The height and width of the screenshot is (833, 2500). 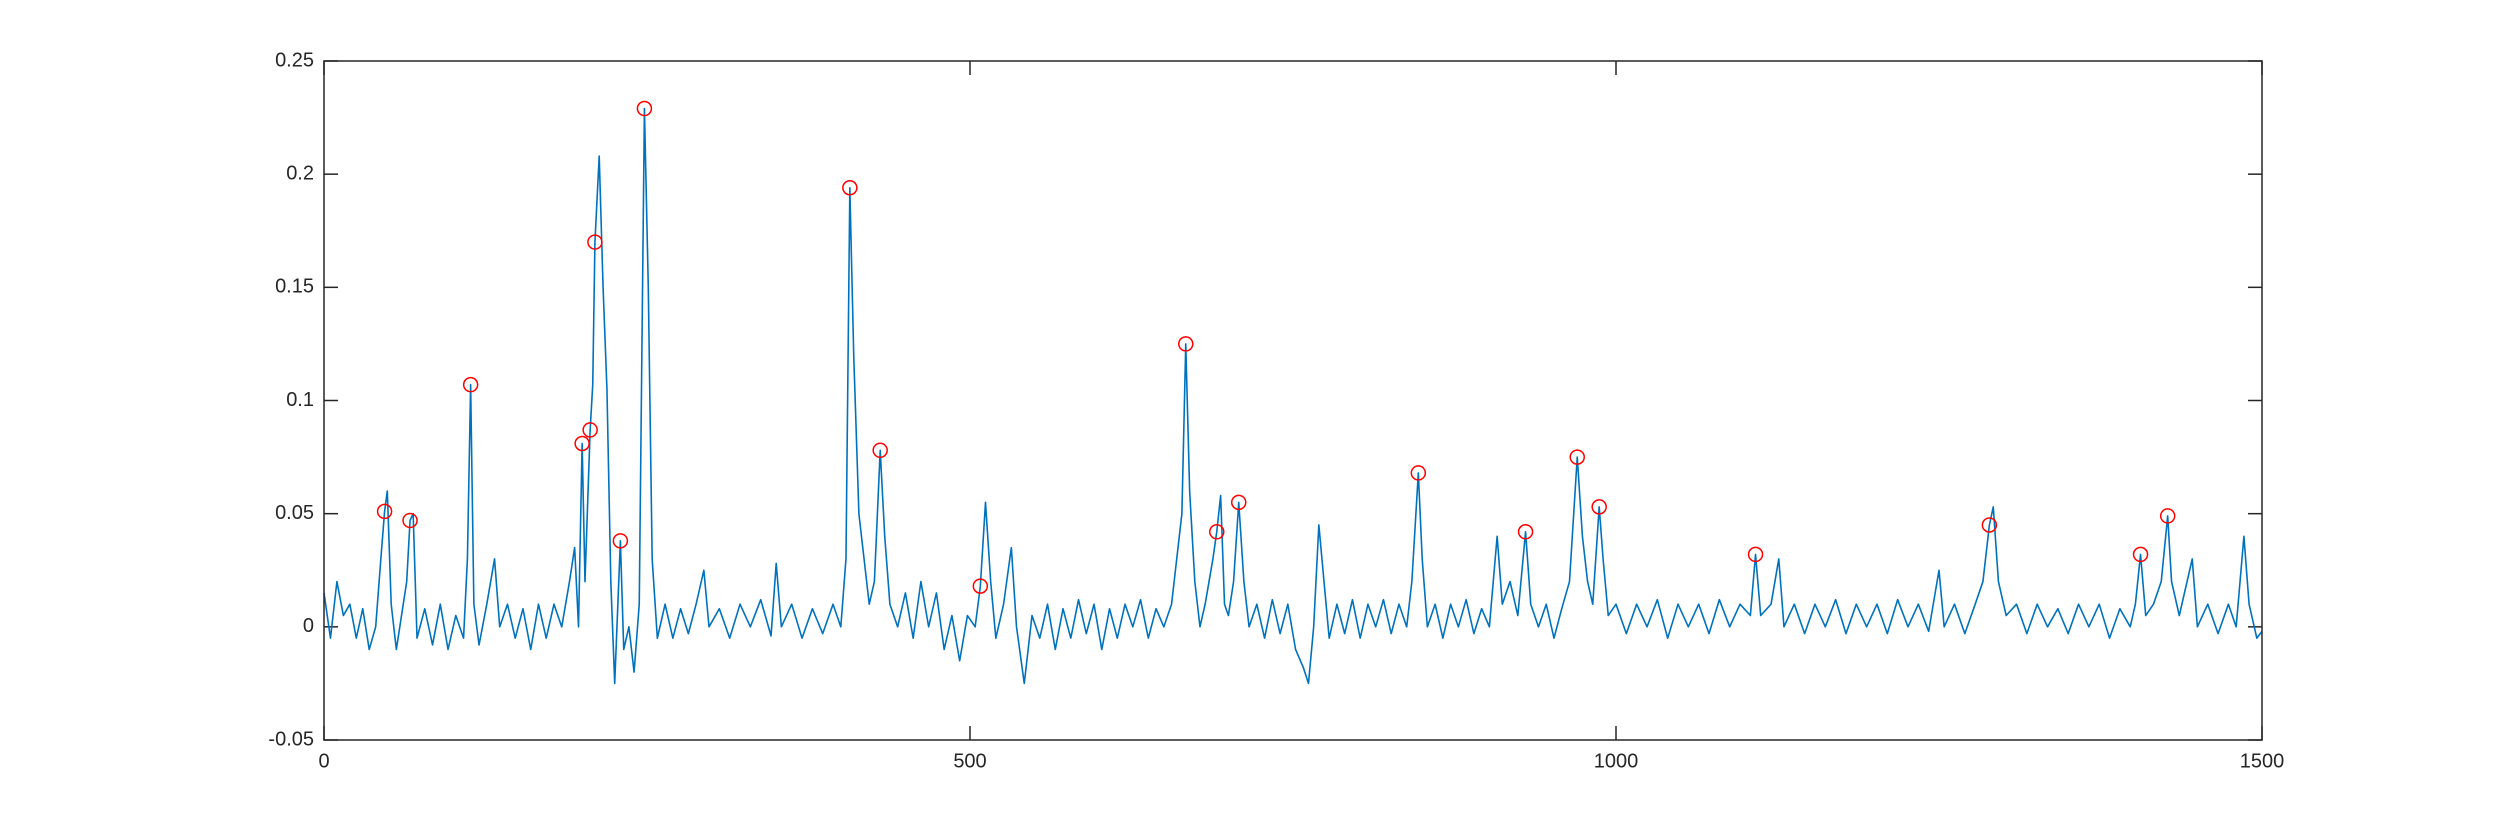 What do you see at coordinates (1616, 761) in the screenshot?
I see `x-tick-label: 1000` at bounding box center [1616, 761].